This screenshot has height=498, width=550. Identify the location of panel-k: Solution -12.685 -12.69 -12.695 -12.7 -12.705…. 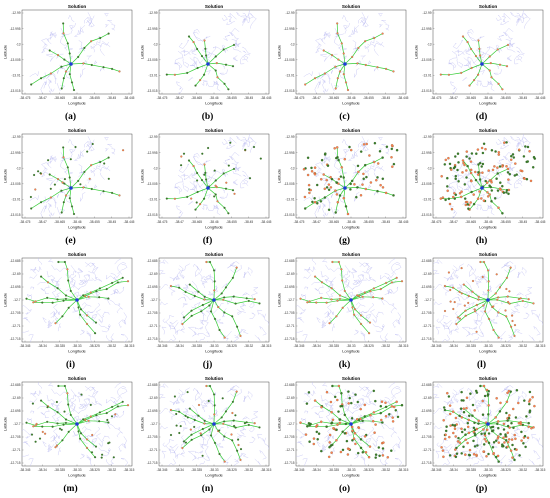
(344, 312).